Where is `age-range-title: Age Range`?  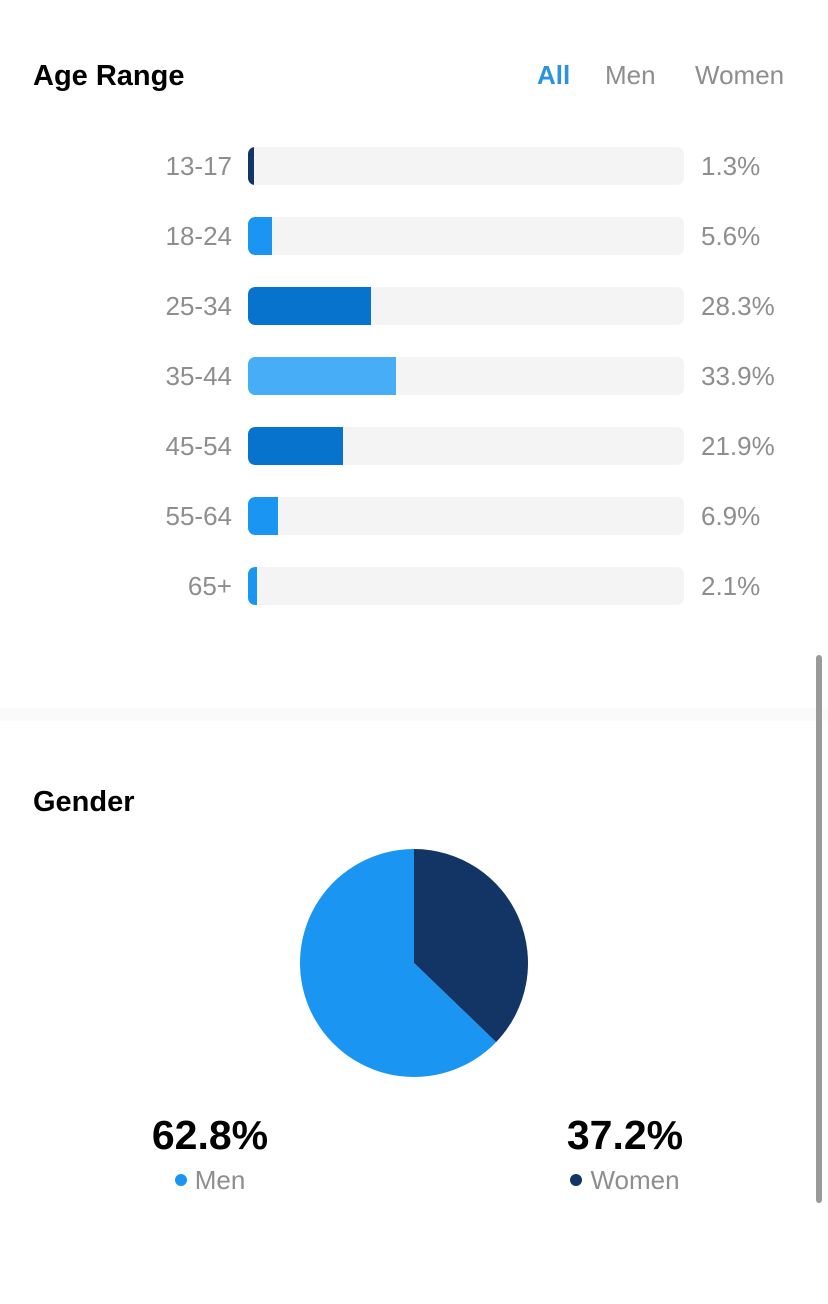 age-range-title: Age Range is located at coordinates (109, 76).